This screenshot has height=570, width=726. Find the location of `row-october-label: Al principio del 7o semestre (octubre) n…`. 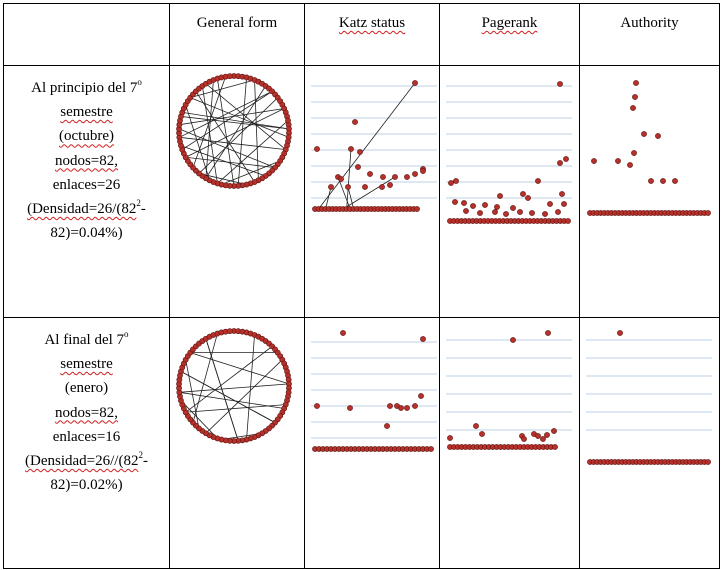

row-october-label: Al principio del 7o semestre (octubre) n… is located at coordinates (86, 191).